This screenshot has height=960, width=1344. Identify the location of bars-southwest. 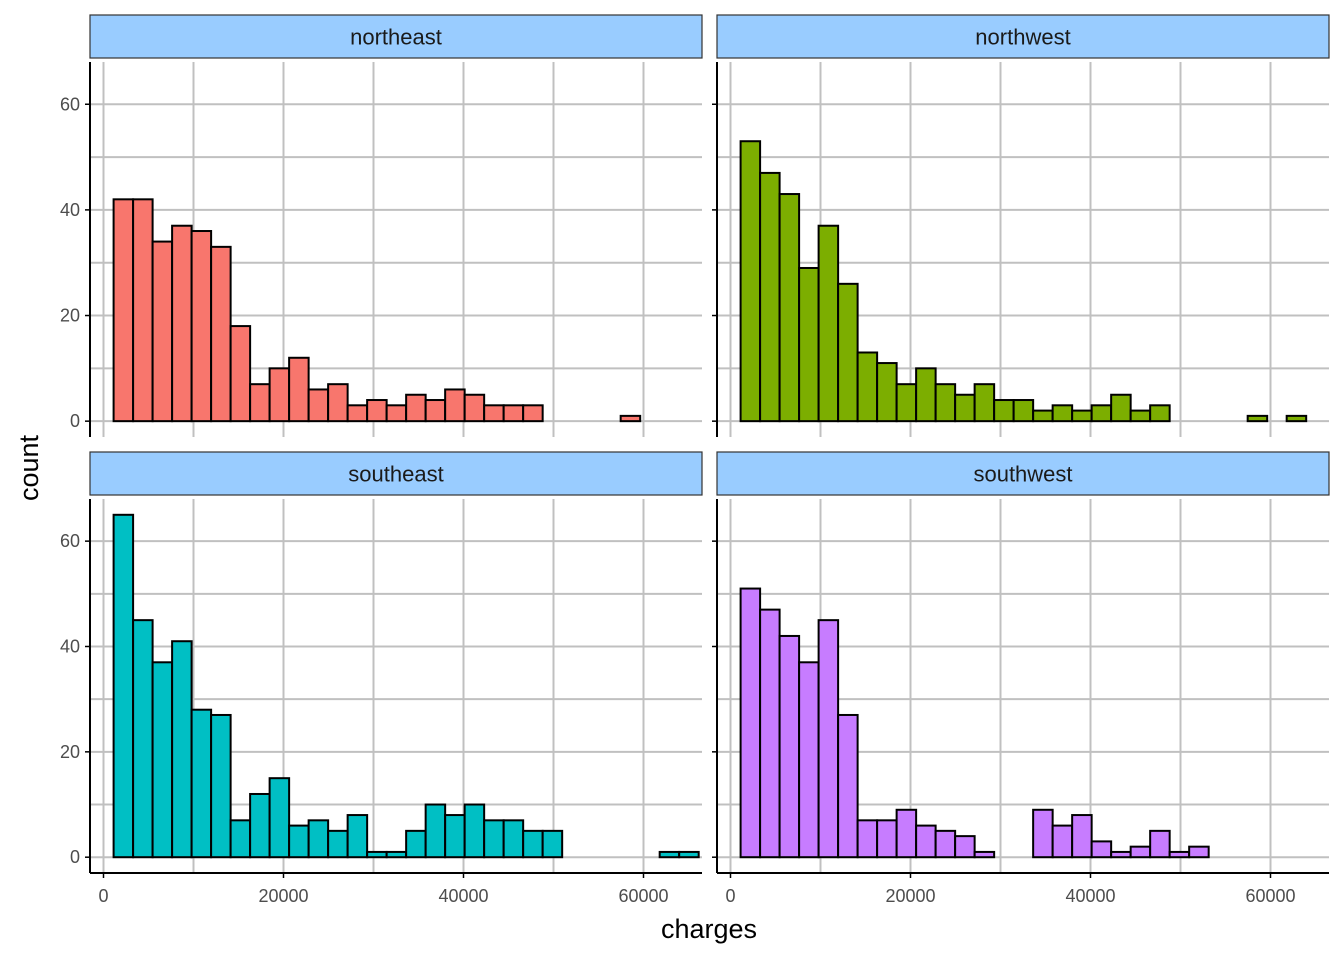
(974, 723).